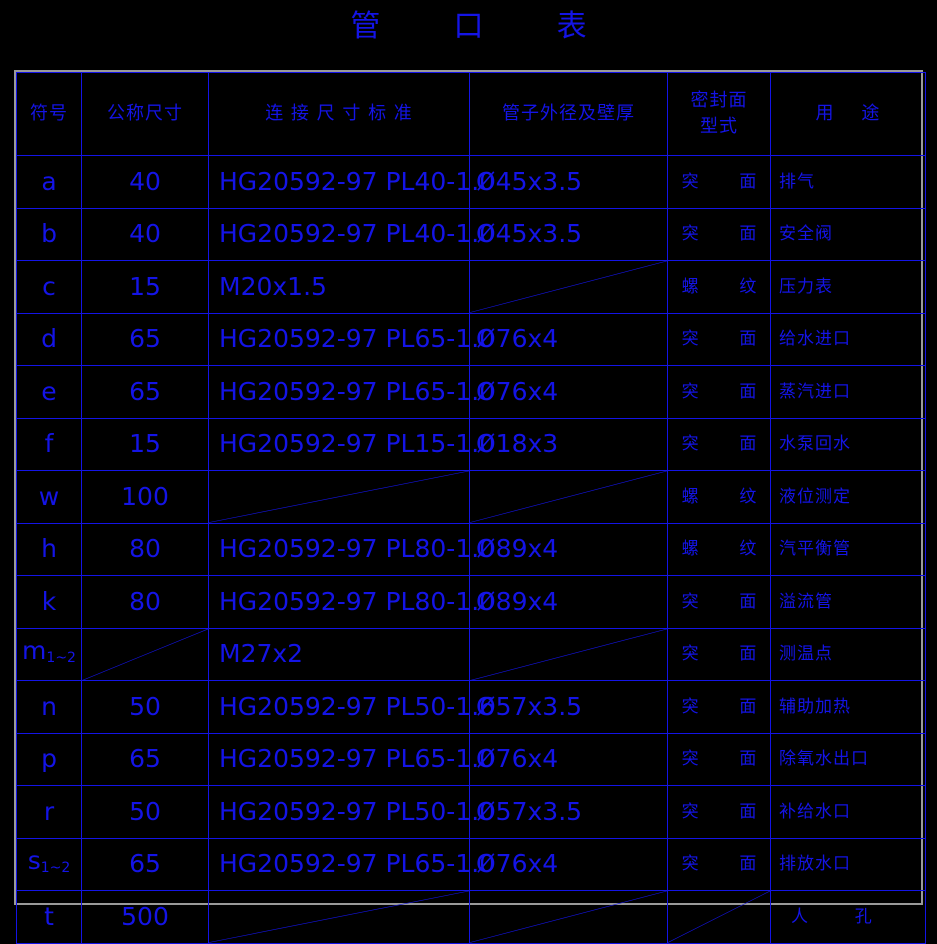 The image size is (937, 944). I want to click on cell-symbol-text: s1~2, so click(49, 860).